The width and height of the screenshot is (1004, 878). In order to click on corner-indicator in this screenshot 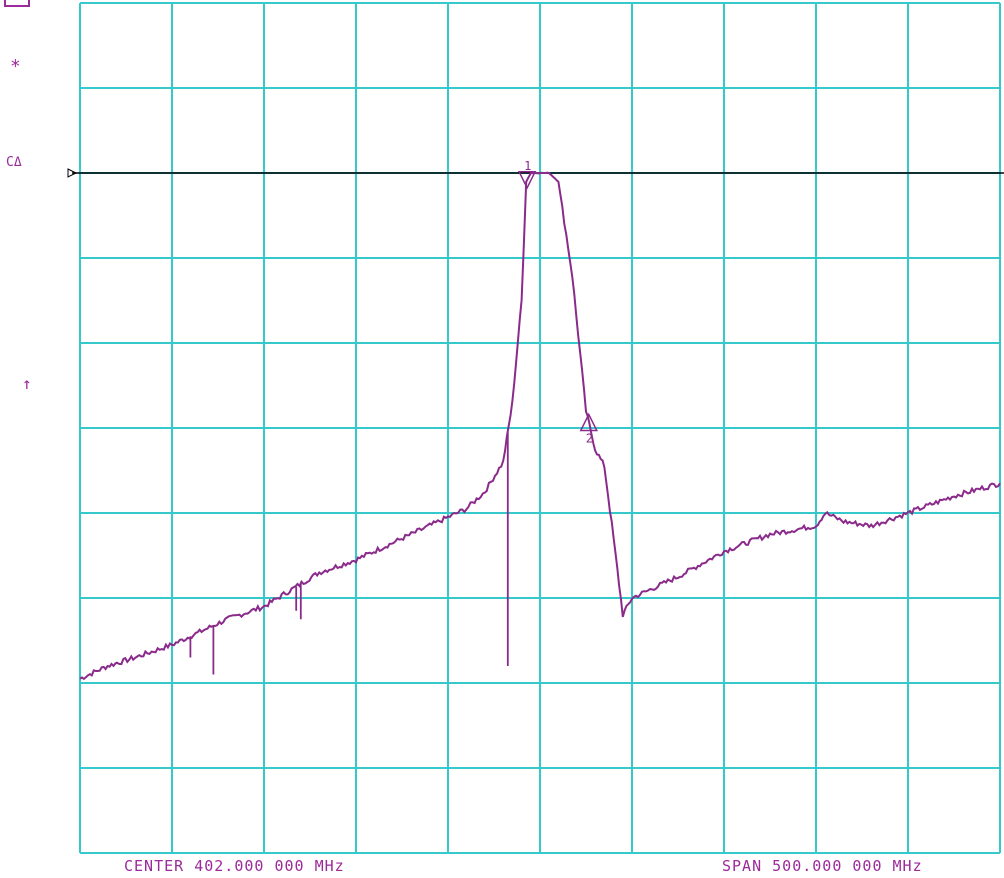, I will do `click(17, 3)`.